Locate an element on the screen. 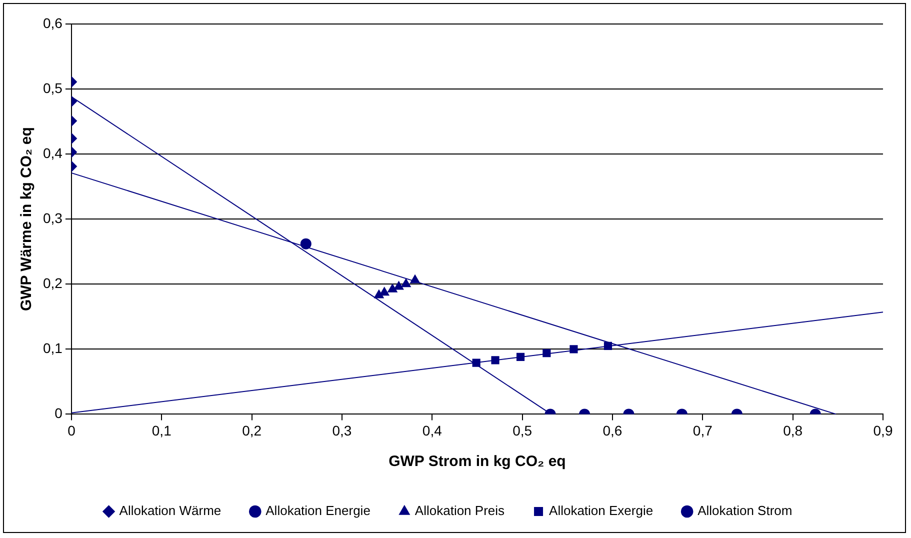  x-tick-label: 0,6 is located at coordinates (612, 430).